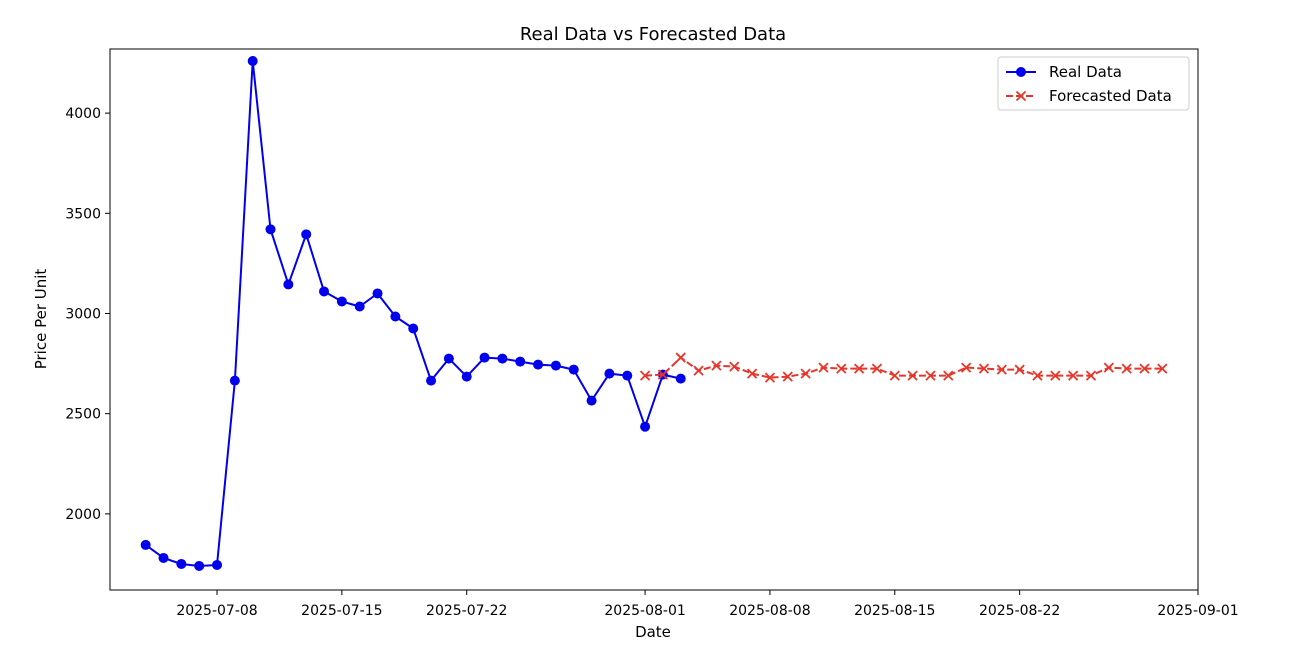 The width and height of the screenshot is (1302, 654). I want to click on legend-entry: Real Data, so click(1064, 72).